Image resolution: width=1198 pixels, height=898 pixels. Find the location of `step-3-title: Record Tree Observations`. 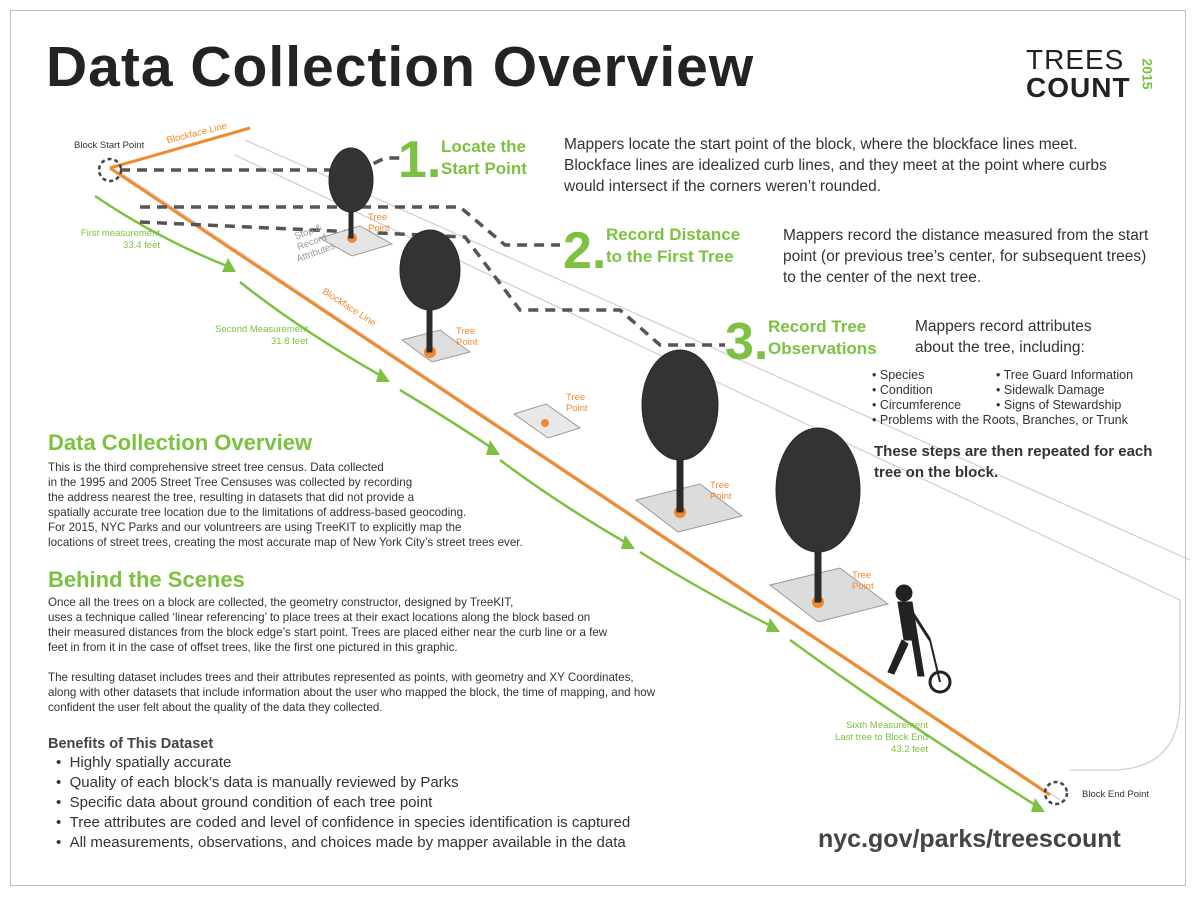

step-3-title: Record Tree Observations is located at coordinates (822, 338).